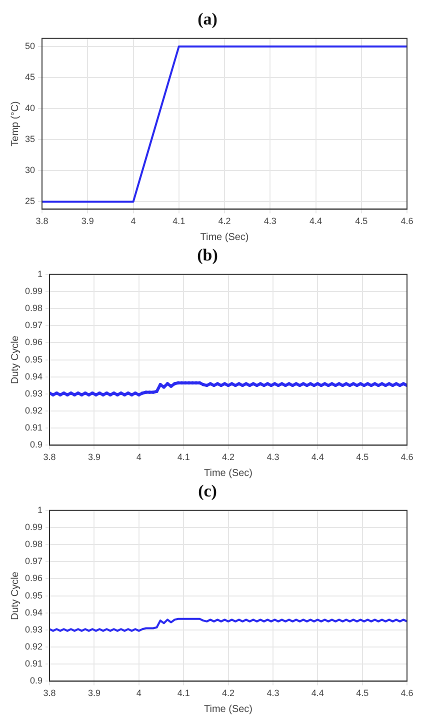 This screenshot has height=727, width=425. I want to click on y-tick-label: 30, so click(30, 170).